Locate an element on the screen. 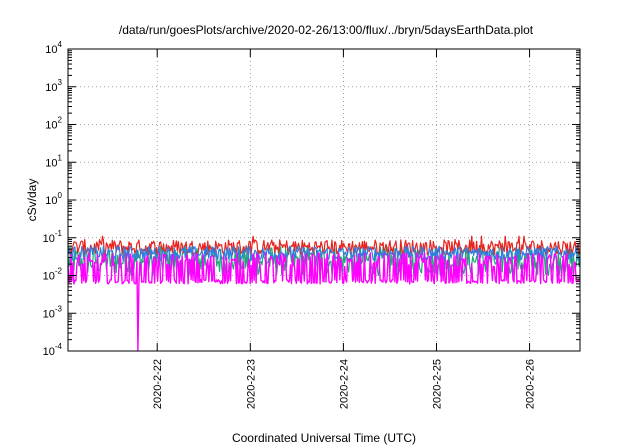 This screenshot has width=640, height=448. y-tick-label: 10¹ is located at coordinates (53, 161).